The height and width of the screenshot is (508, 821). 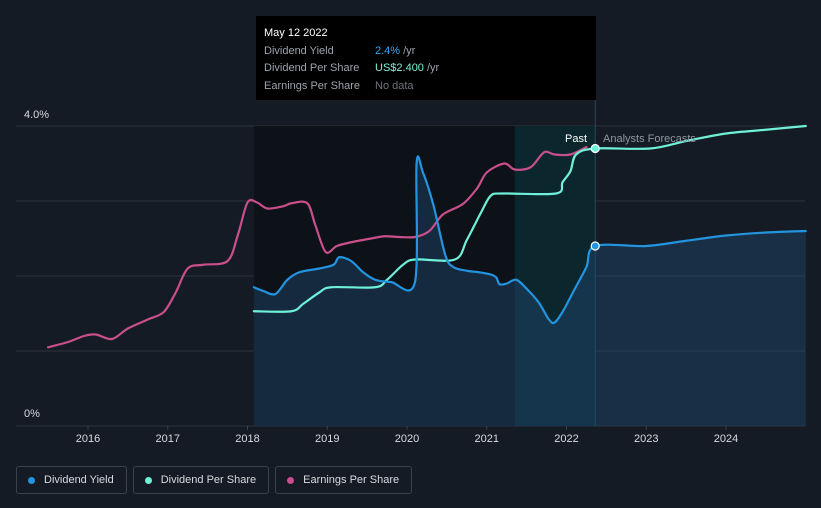 I want to click on legend-label: Earnings Per Share, so click(x=351, y=480).